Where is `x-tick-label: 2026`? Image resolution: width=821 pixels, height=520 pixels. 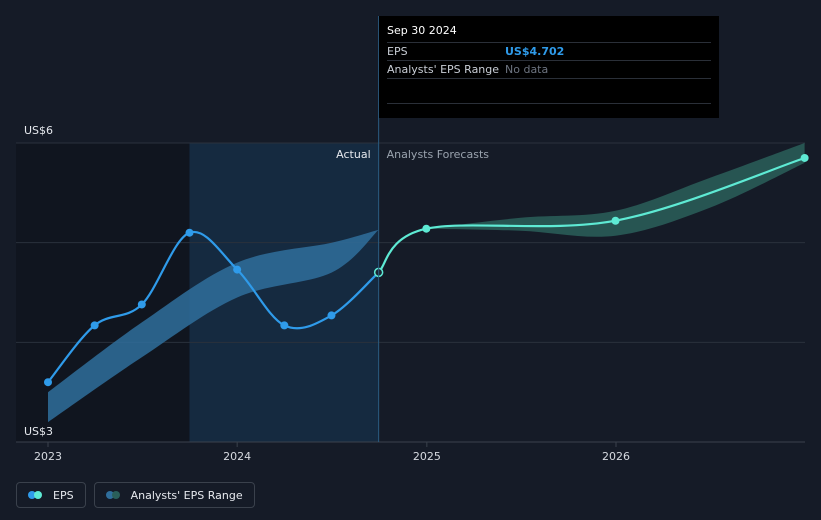 x-tick-label: 2026 is located at coordinates (616, 456).